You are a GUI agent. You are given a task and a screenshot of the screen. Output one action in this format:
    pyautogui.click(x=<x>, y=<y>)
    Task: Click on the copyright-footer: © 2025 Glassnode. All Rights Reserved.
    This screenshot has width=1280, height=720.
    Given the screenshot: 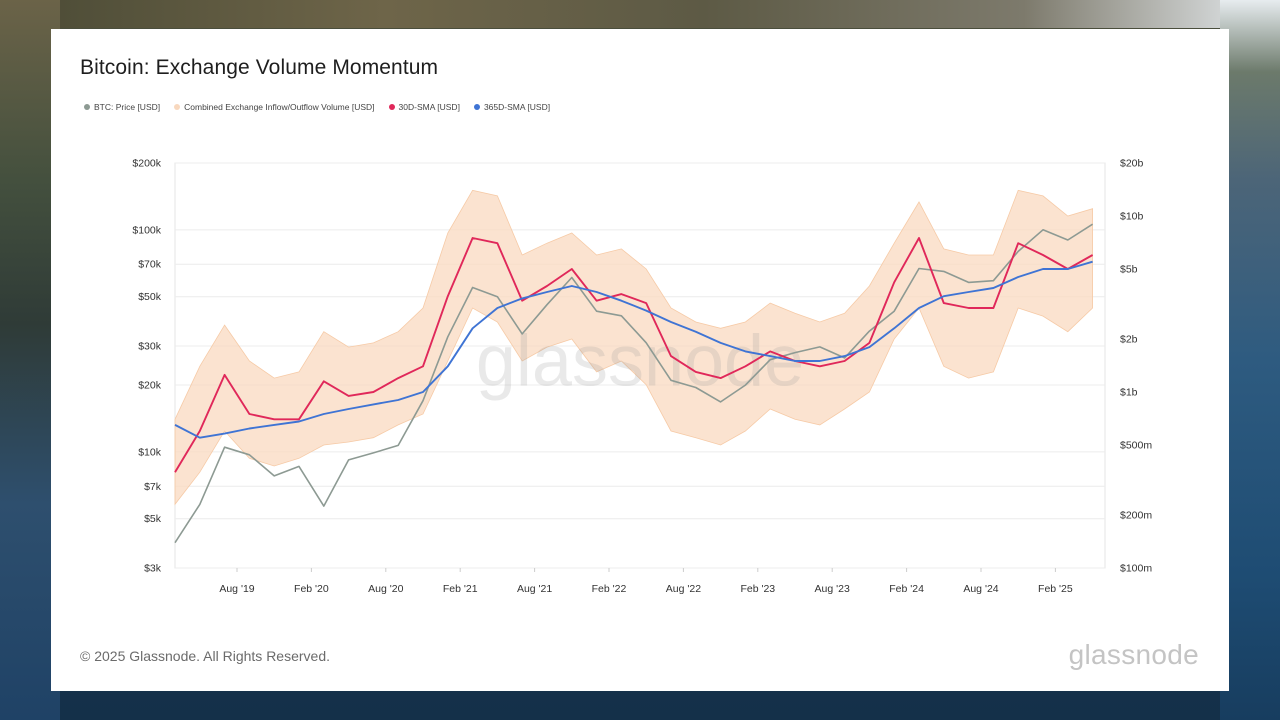 What is the action you would take?
    pyautogui.click(x=205, y=656)
    